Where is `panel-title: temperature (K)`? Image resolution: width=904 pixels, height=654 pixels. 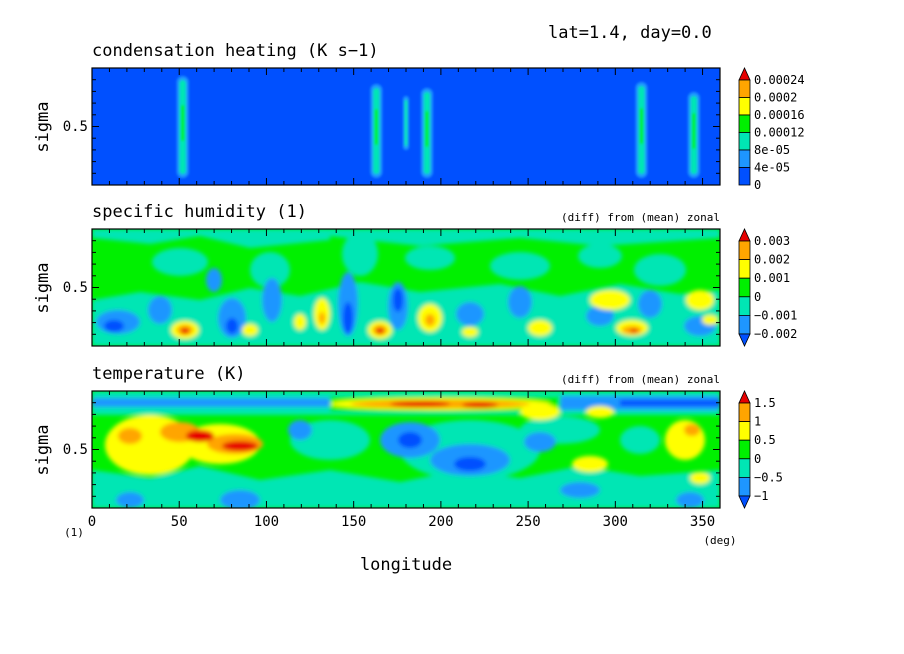 panel-title: temperature (K) is located at coordinates (169, 374).